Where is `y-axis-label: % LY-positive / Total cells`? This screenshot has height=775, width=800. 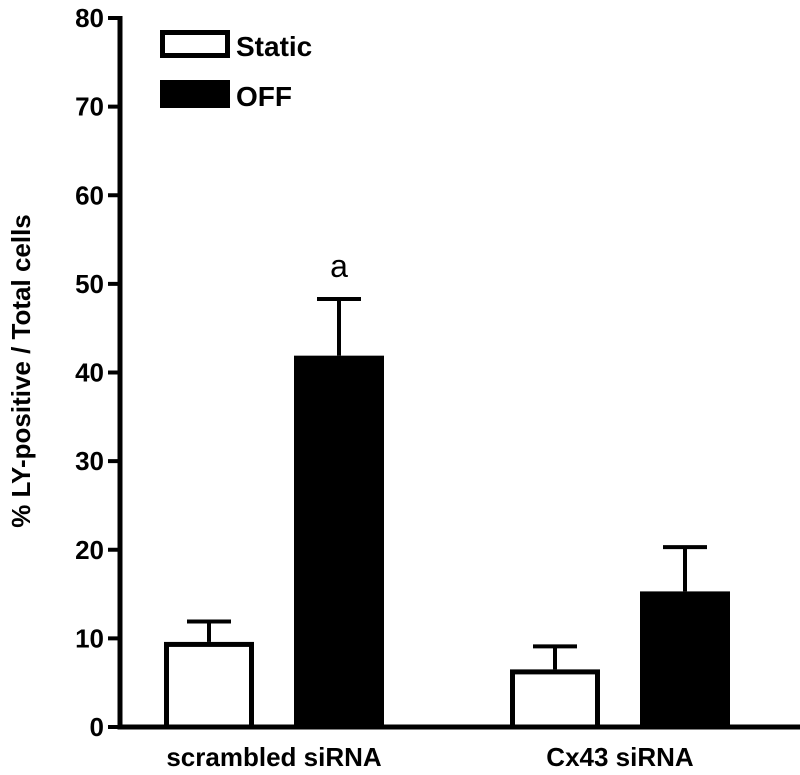
y-axis-label: % LY-positive / Total cells is located at coordinates (21, 371).